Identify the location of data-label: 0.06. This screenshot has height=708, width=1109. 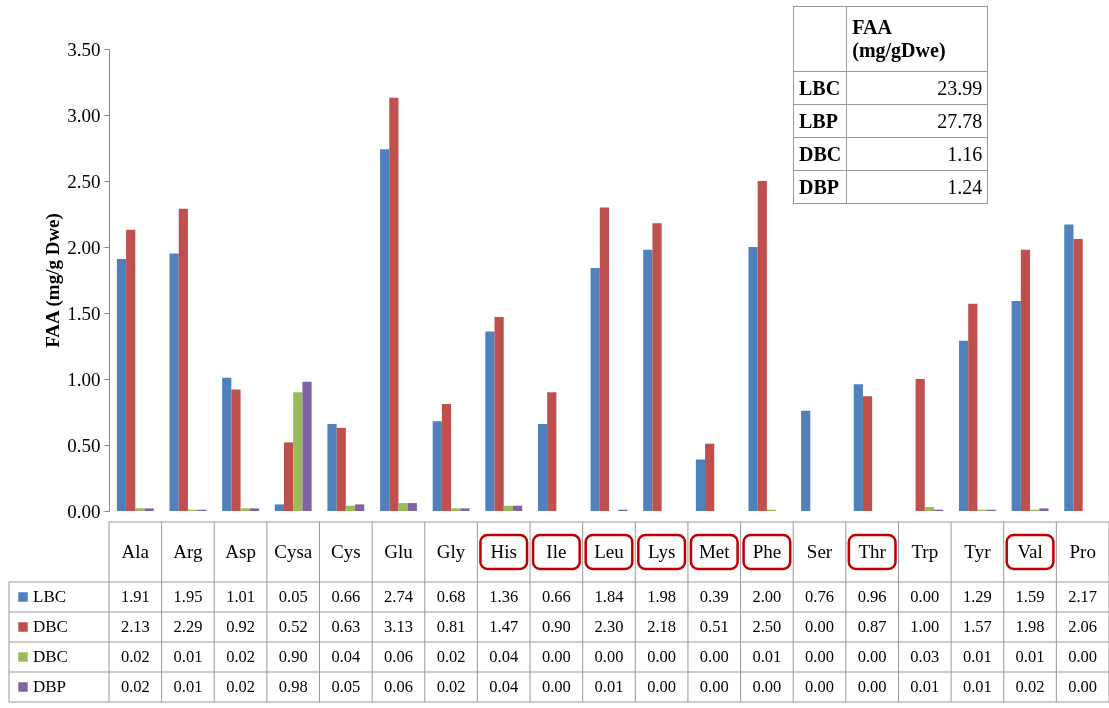
(398, 656).